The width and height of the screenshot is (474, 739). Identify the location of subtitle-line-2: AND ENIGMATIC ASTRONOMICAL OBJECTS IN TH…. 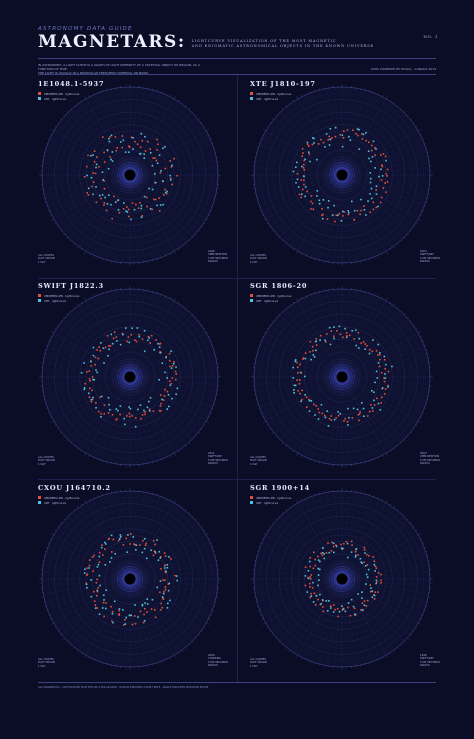
(282, 46).